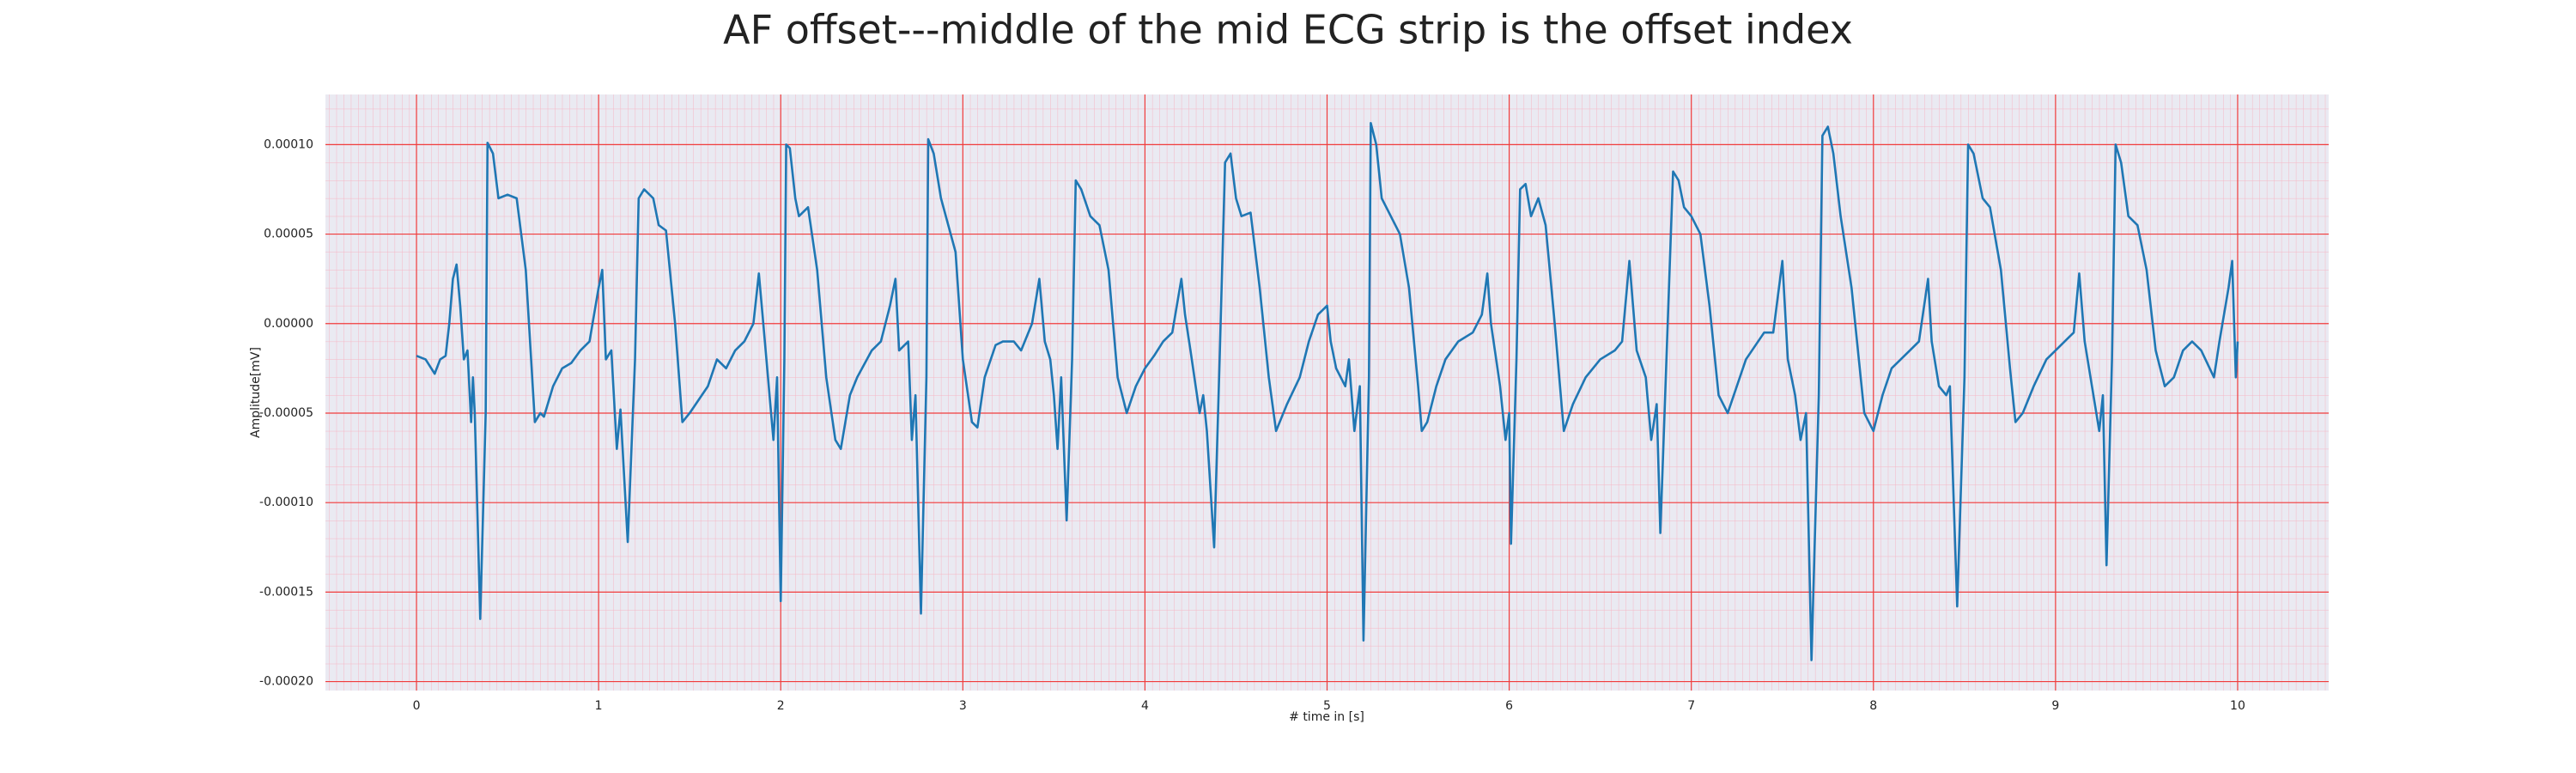 Image resolution: width=2576 pixels, height=773 pixels. Describe the element at coordinates (289, 324) in the screenshot. I see `y-tick-label: 0.00000` at that location.